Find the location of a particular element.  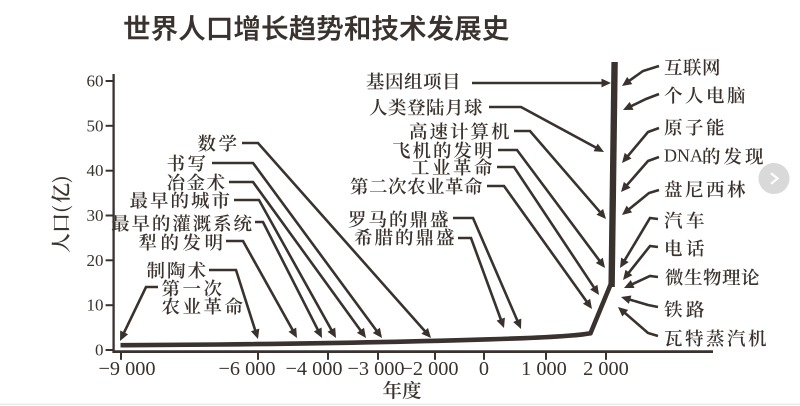

svg-text: 1 000 is located at coordinates (544, 369).